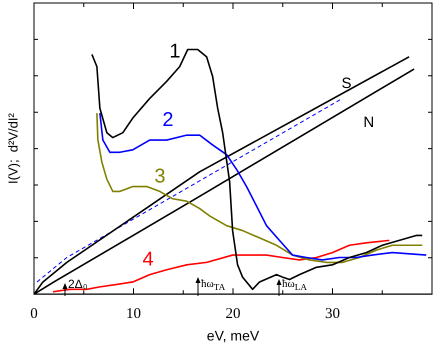 The width and height of the screenshot is (435, 349). I want to click on annotation: 2Δ₀, so click(78, 284).